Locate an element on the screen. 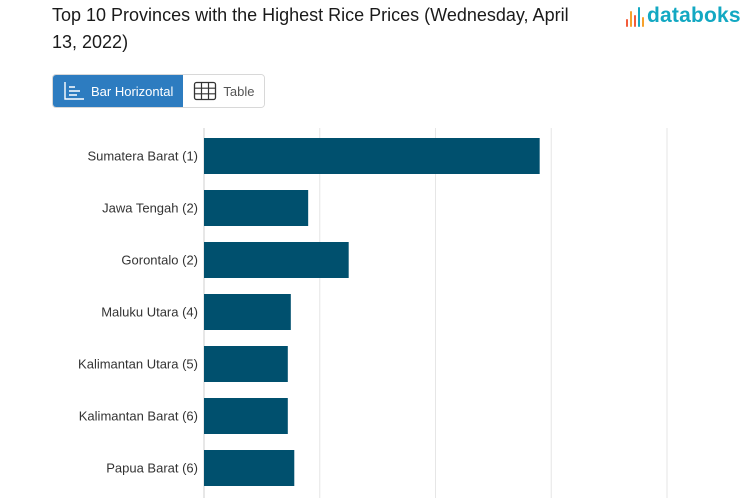 The image size is (753, 503). category-tick-label: Sumatera Barat (1) is located at coordinates (142, 156).